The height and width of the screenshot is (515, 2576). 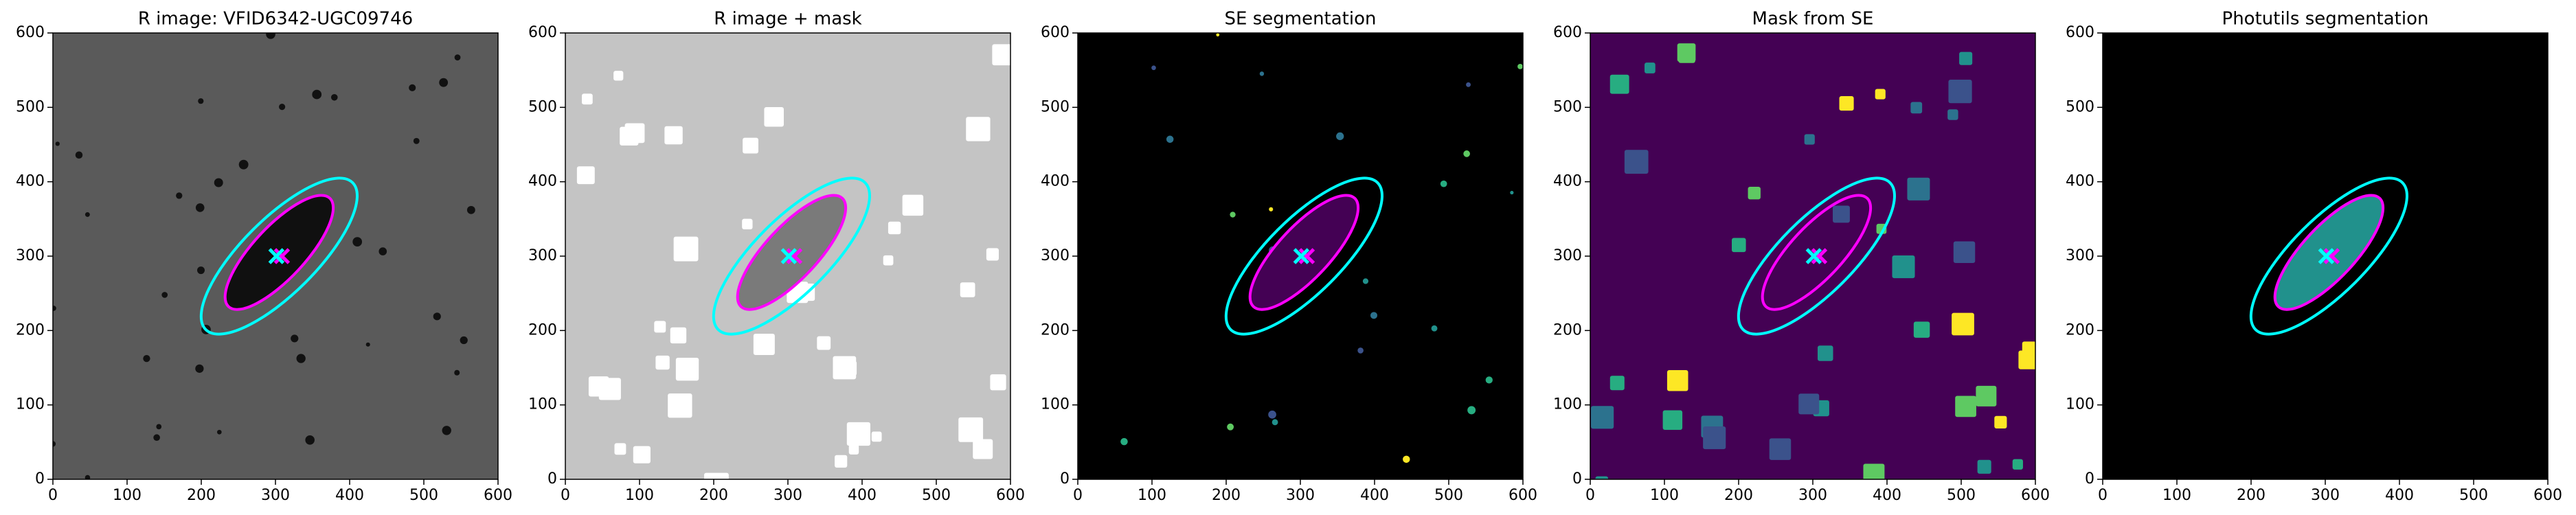 I want to click on x-tick-label: 100, so click(x=2176, y=495).